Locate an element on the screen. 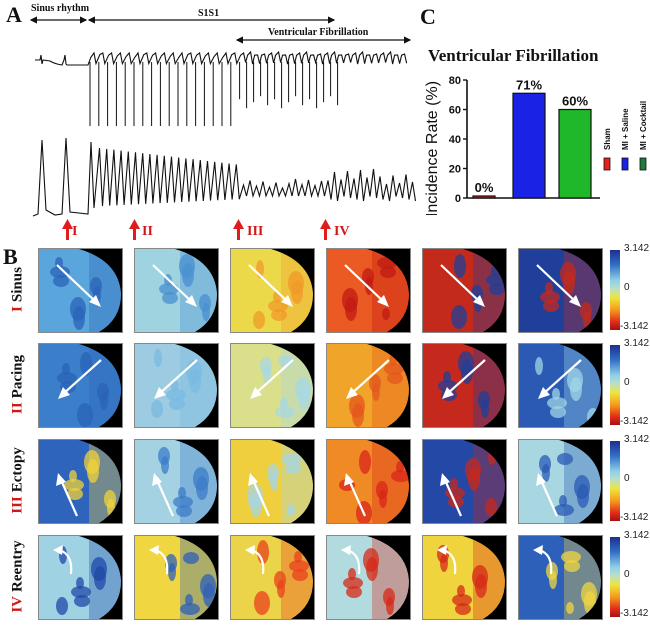  legend-label: Sham is located at coordinates (607, 139).